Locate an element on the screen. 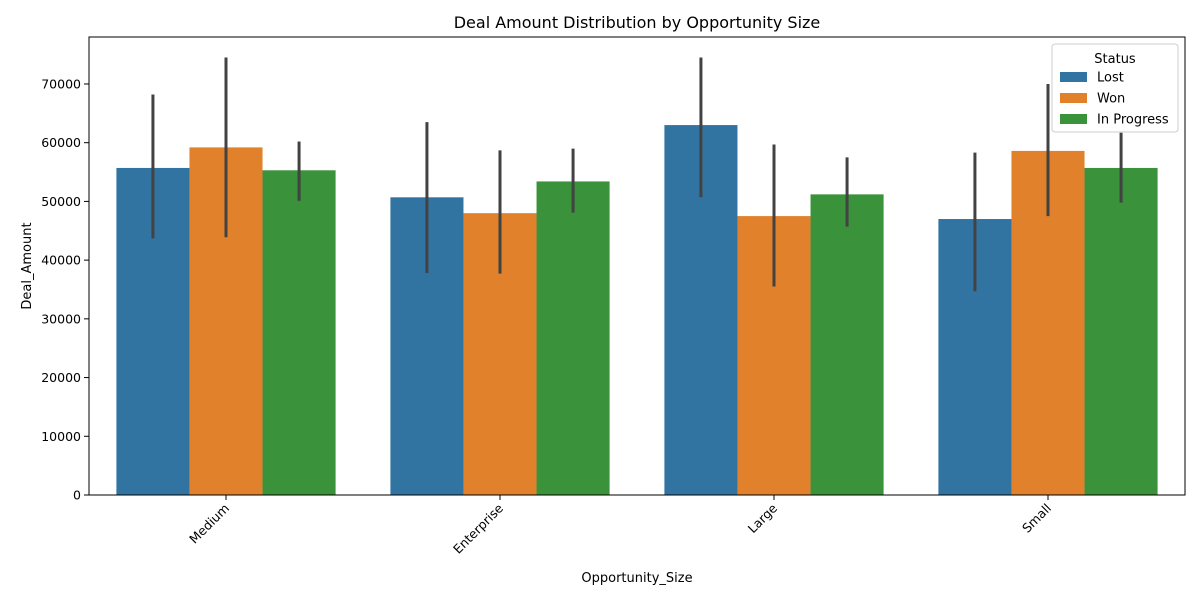 The image size is (1200, 600). y-axis-label: Deal_Amount is located at coordinates (27, 265).